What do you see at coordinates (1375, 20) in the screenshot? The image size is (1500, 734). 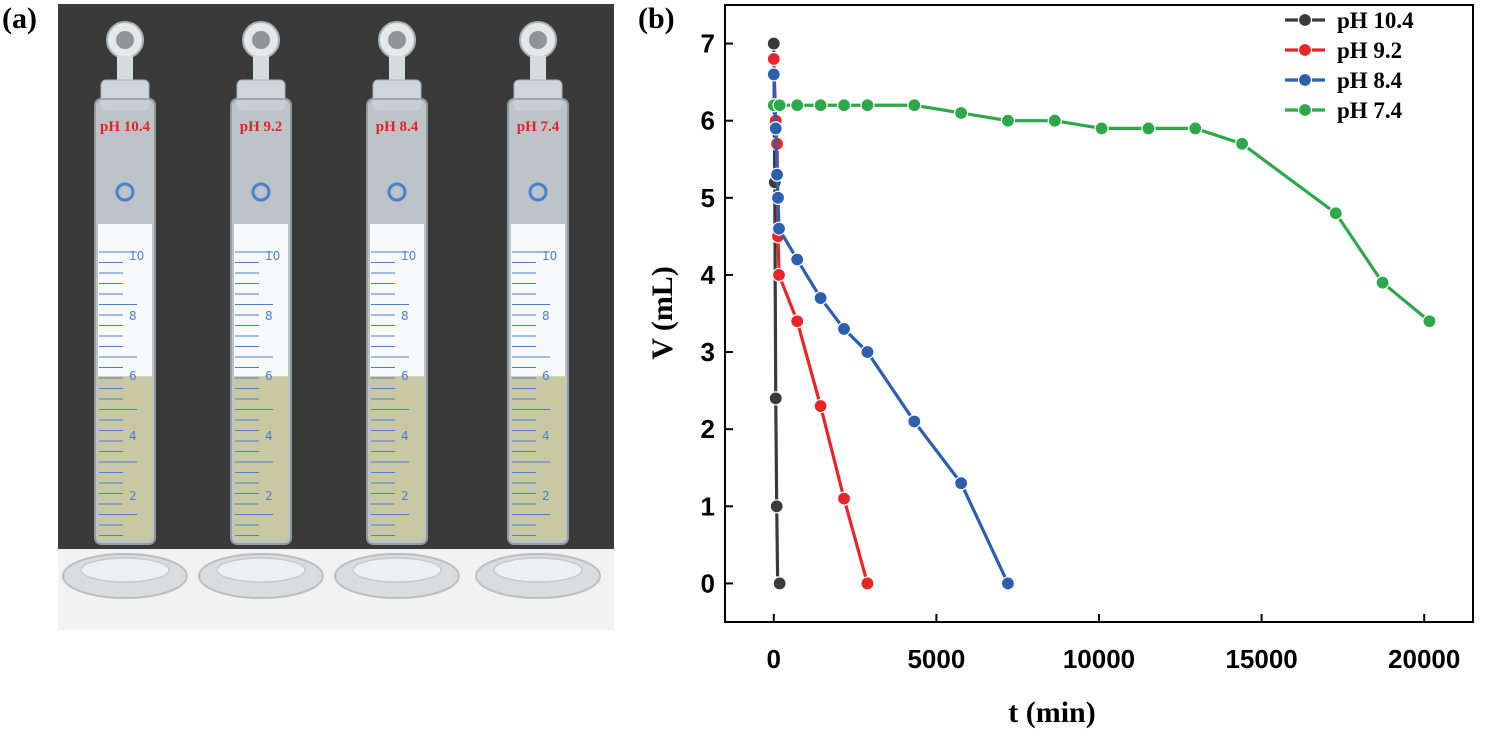 I see `legend-label: pH 10.4` at bounding box center [1375, 20].